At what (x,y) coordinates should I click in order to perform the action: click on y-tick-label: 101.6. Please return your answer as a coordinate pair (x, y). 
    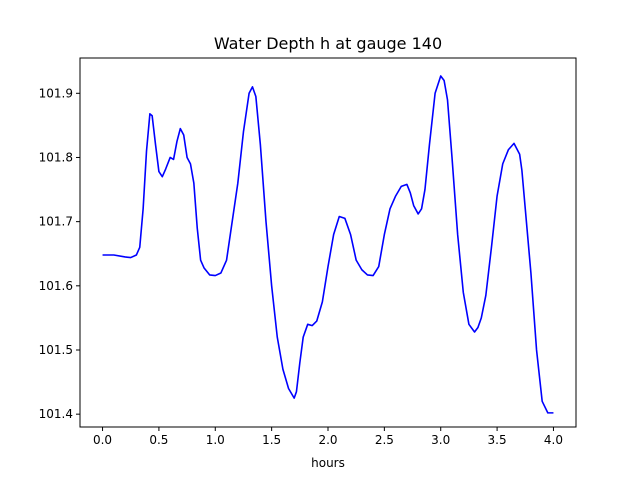
    Looking at the image, I should click on (56, 286).